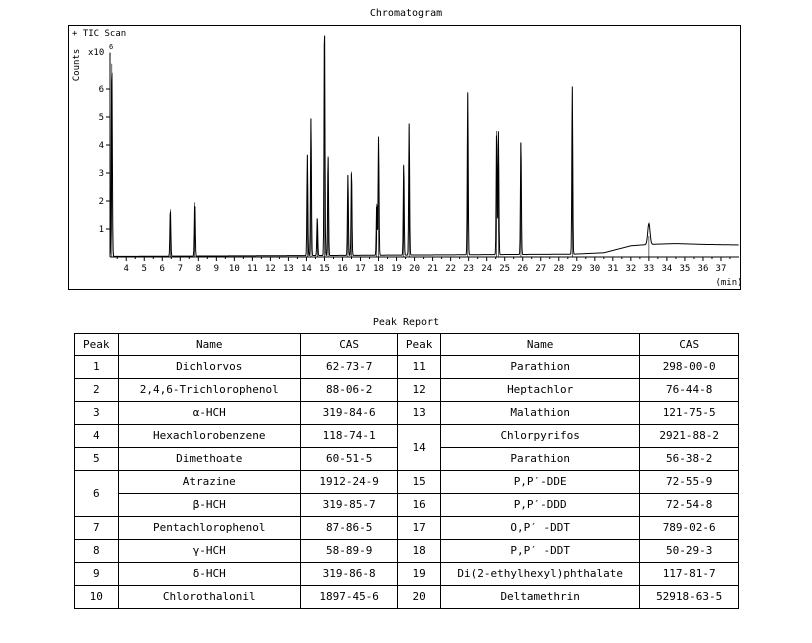  What do you see at coordinates (576, 269) in the screenshot?
I see `x-tick-label: 29` at bounding box center [576, 269].